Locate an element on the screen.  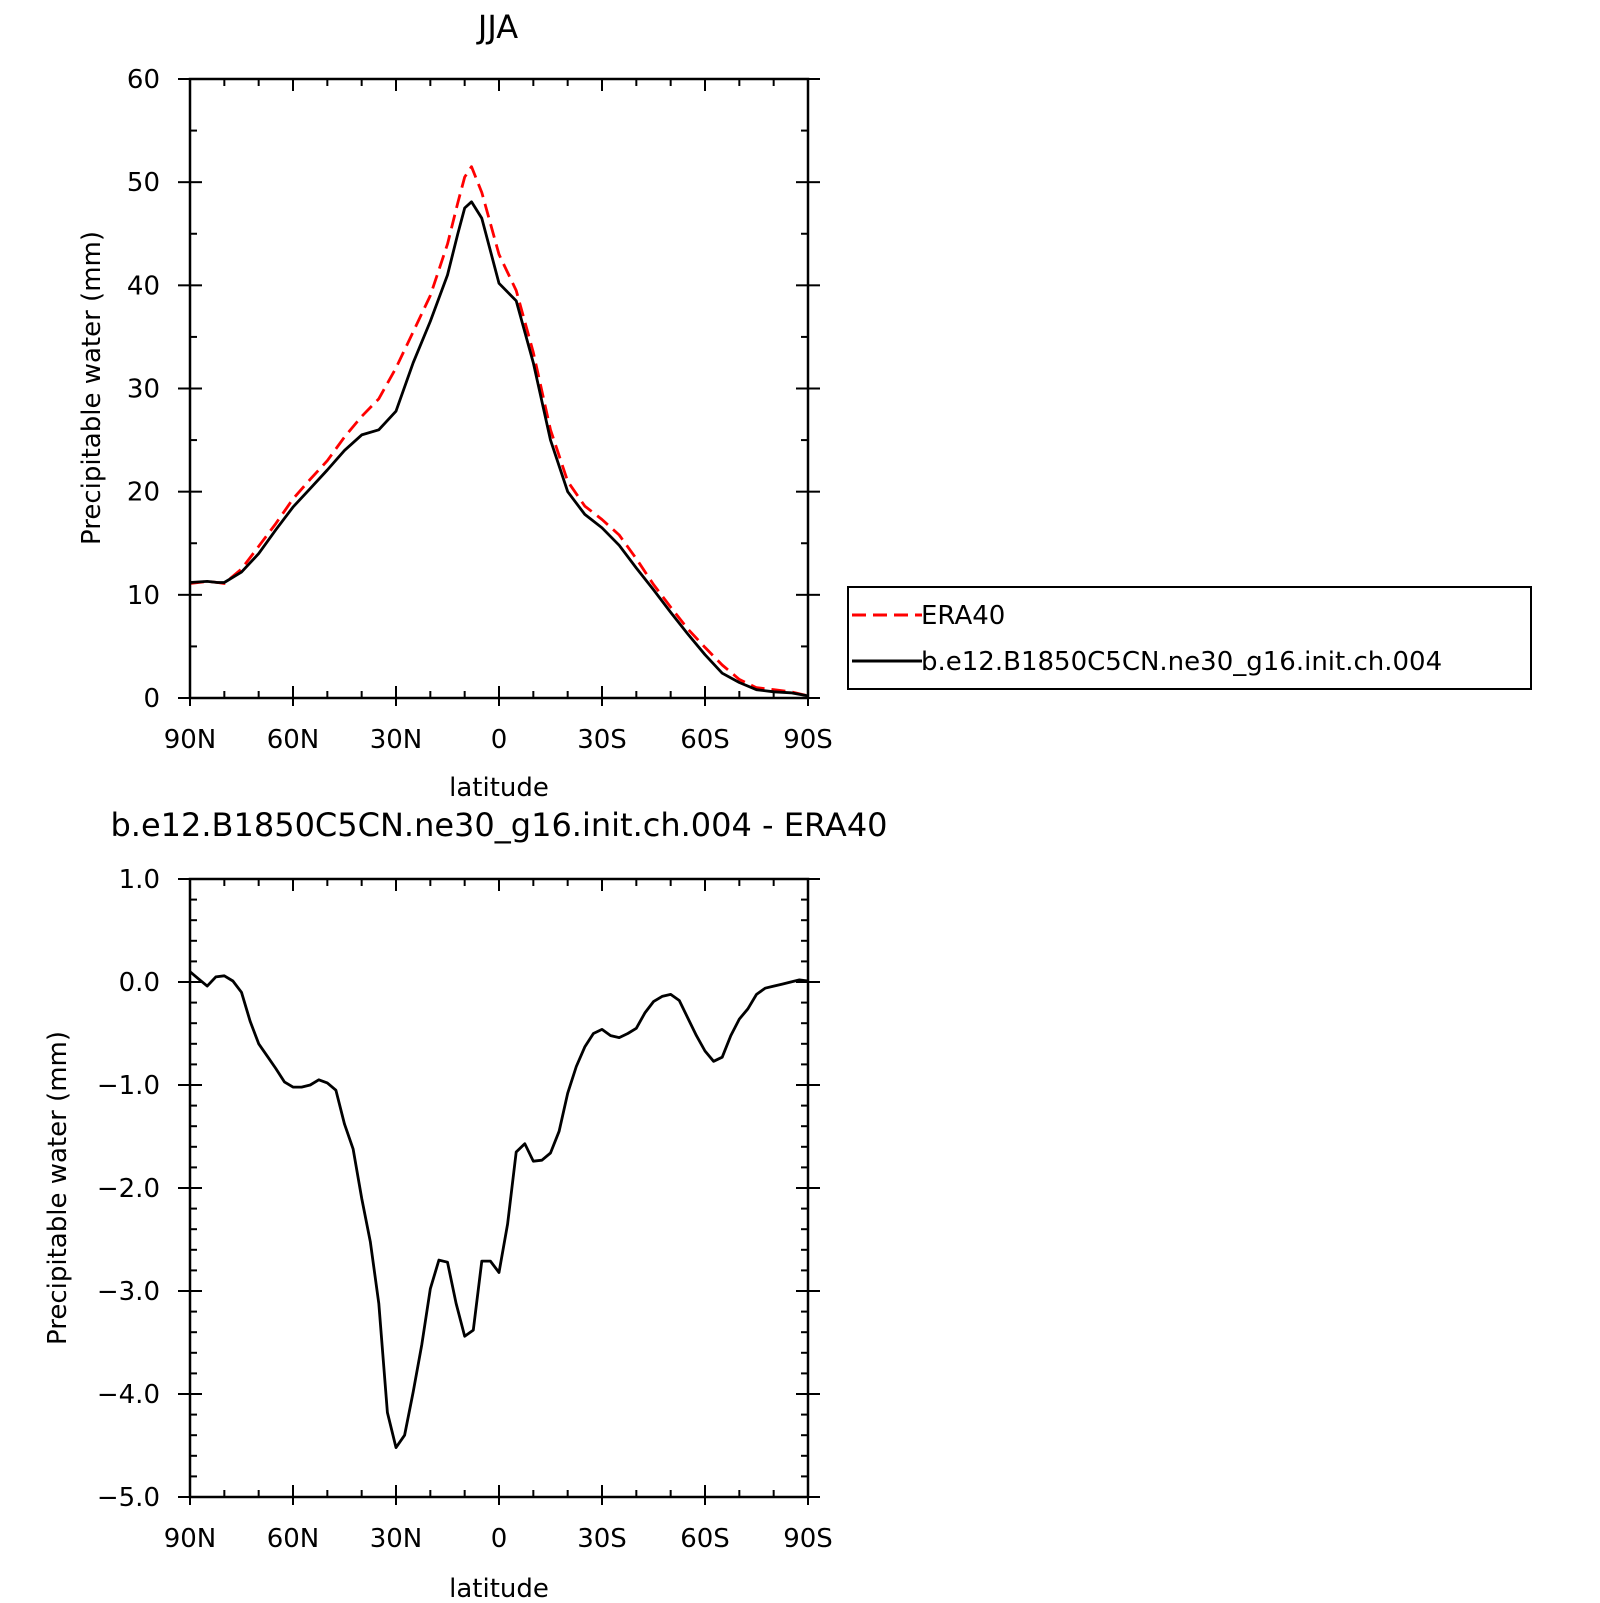
climatology-y-tick-label: 30 is located at coordinates (143, 390).